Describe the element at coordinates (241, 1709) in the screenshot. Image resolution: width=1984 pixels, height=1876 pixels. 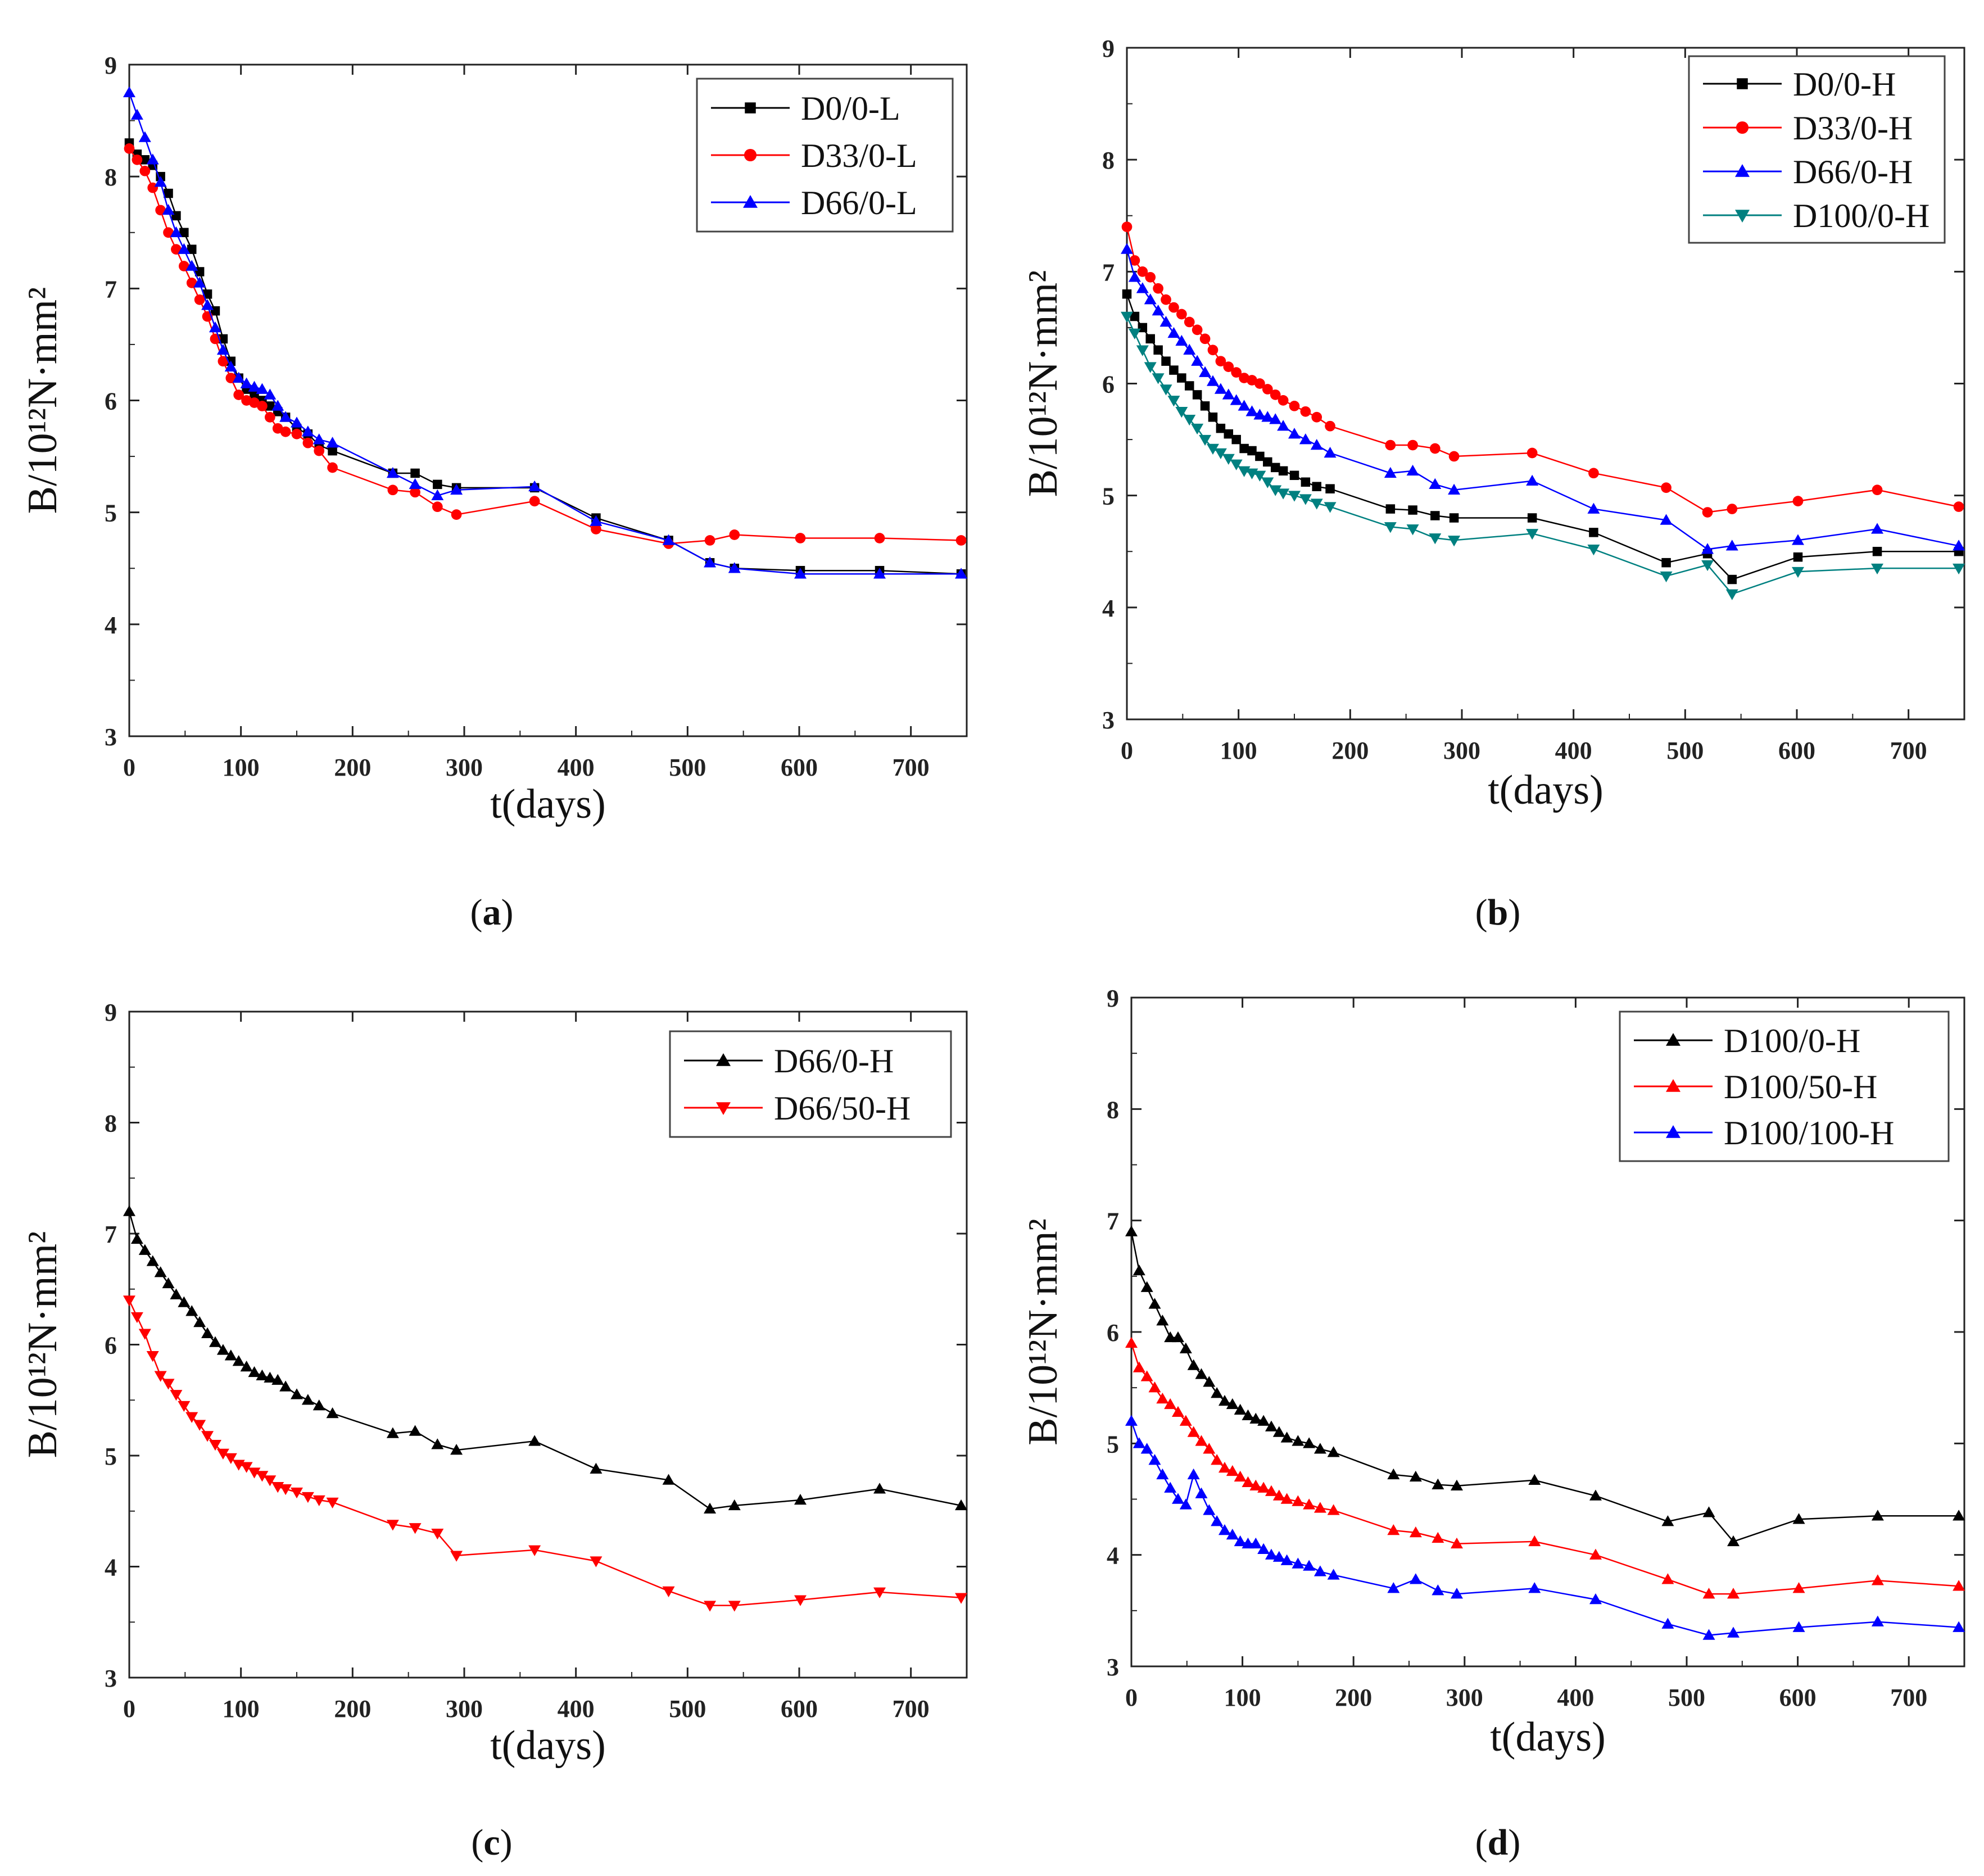
I see `x-tick-label: 100` at that location.